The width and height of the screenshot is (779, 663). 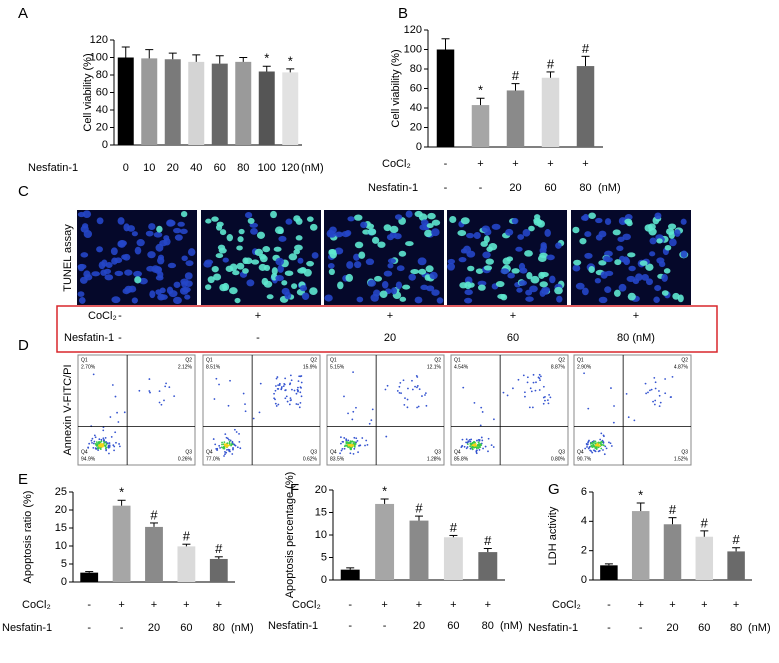 I want to click on y-tick-label: 15, so click(x=61, y=528).